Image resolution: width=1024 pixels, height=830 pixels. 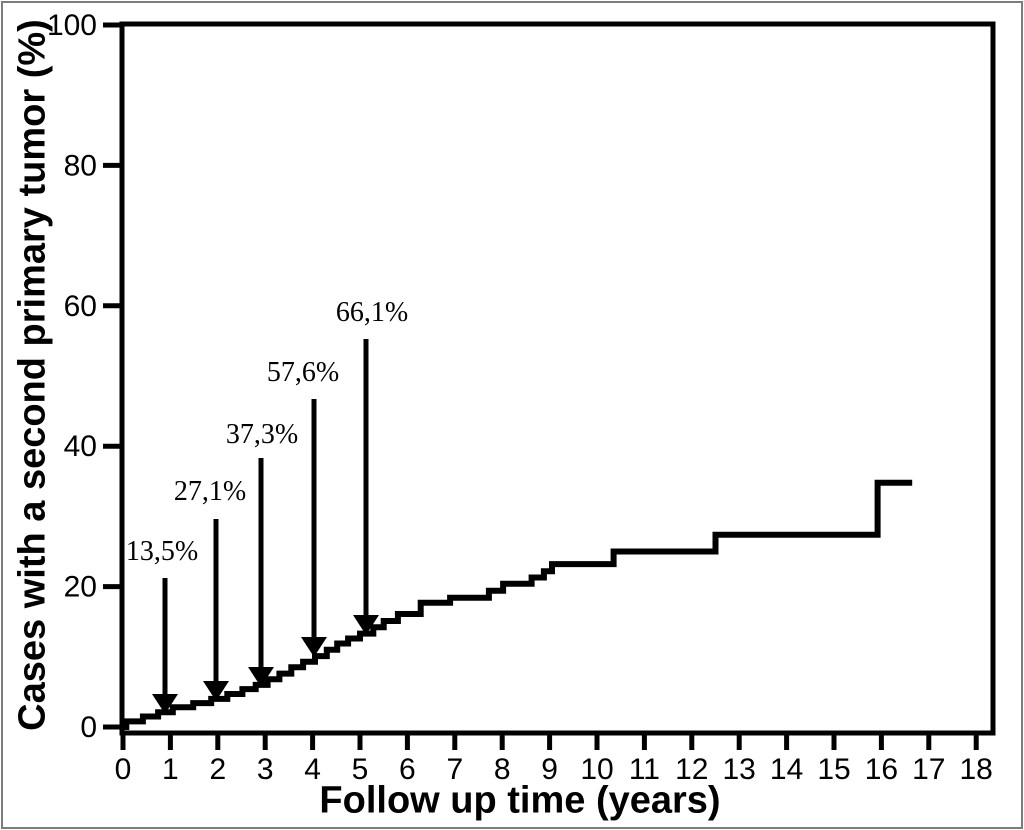 What do you see at coordinates (217, 769) in the screenshot?
I see `x-tick-label: 2` at bounding box center [217, 769].